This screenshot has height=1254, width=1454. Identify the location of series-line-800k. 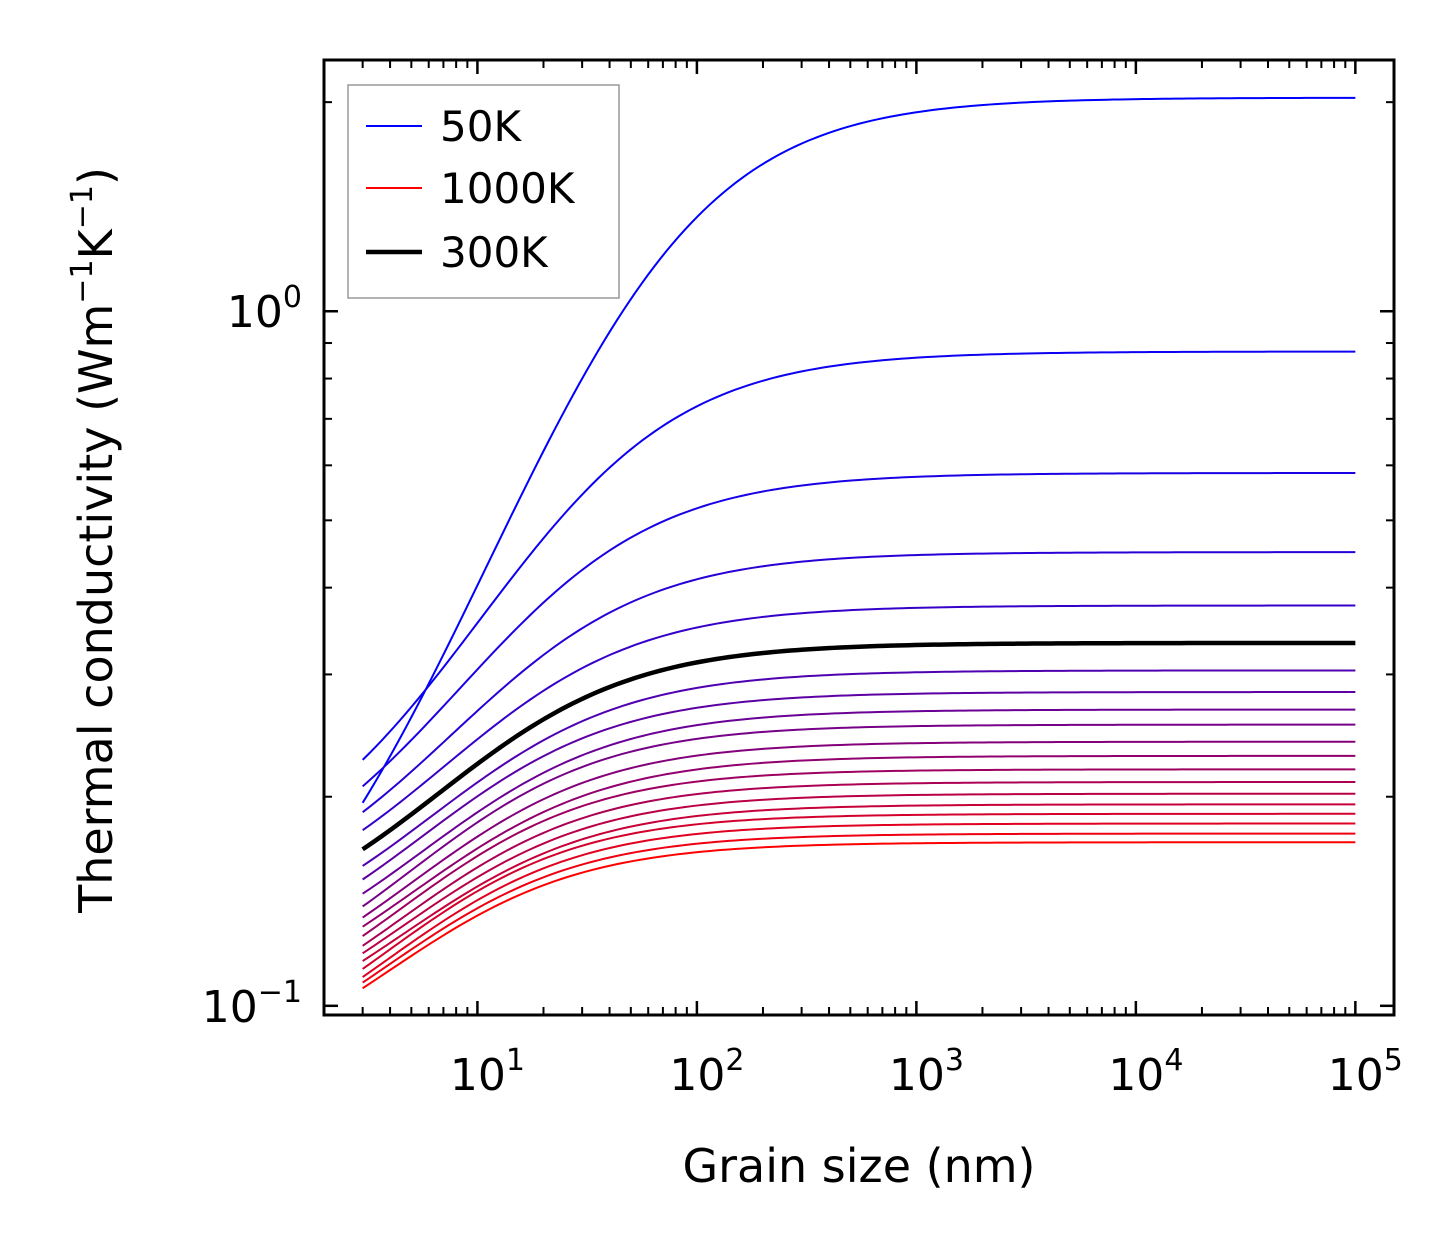
(859, 882).